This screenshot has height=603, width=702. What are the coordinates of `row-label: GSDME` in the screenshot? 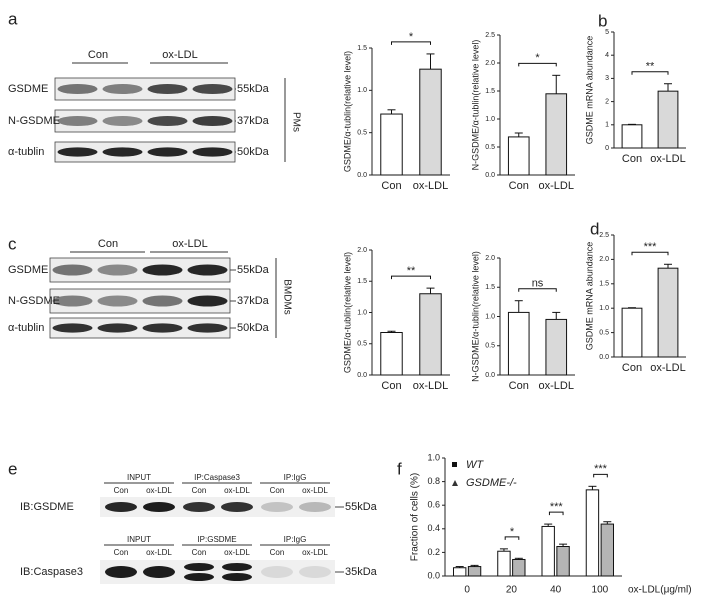 It's located at (28, 270).